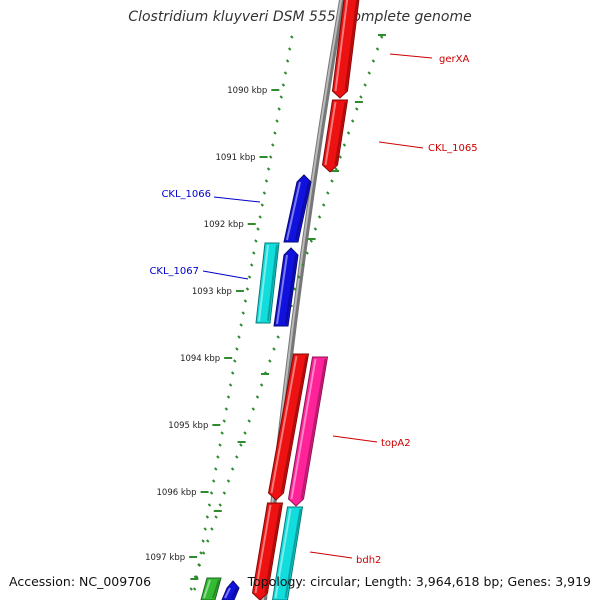 Image resolution: width=600 pixels, height=600 pixels. What do you see at coordinates (396, 443) in the screenshot?
I see `gene-label: topA2` at bounding box center [396, 443].